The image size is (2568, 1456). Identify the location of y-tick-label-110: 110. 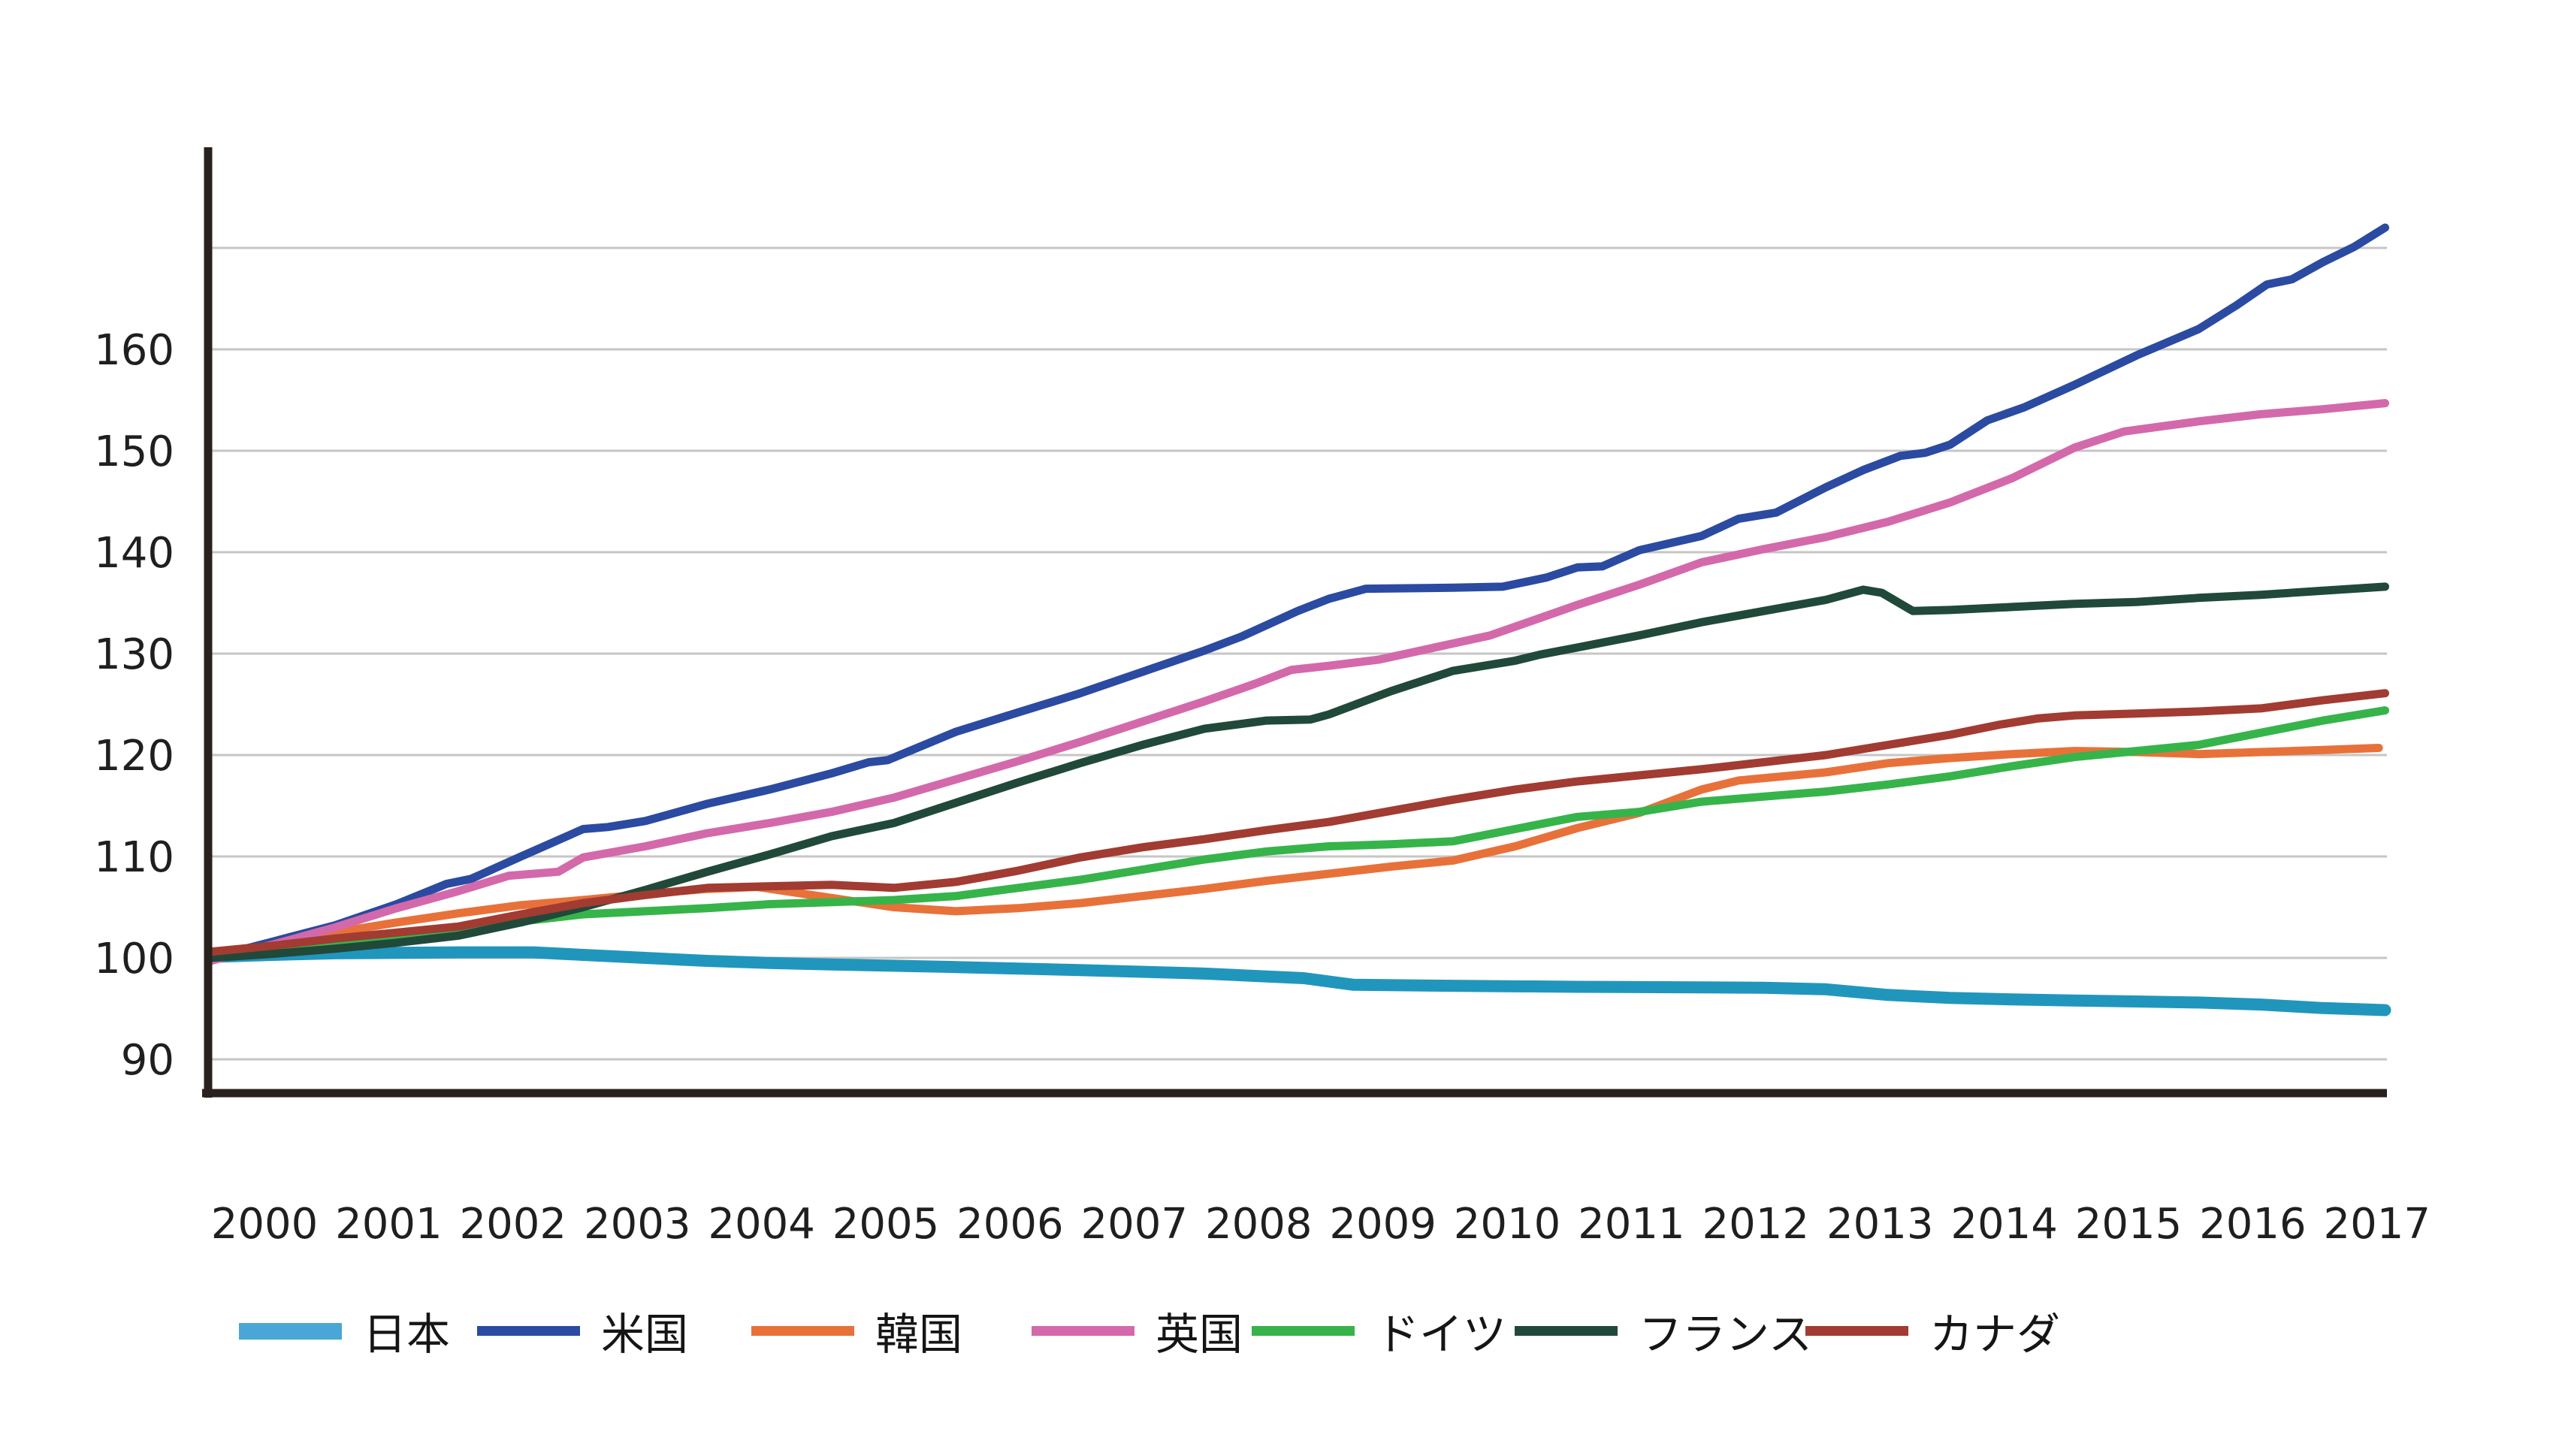
(134, 857).